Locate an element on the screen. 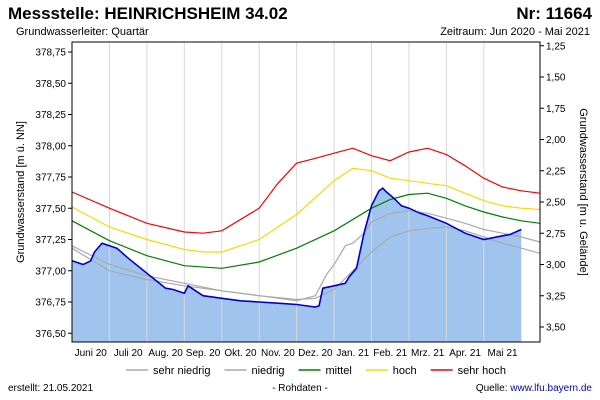  legend-label: hoch is located at coordinates (405, 371).